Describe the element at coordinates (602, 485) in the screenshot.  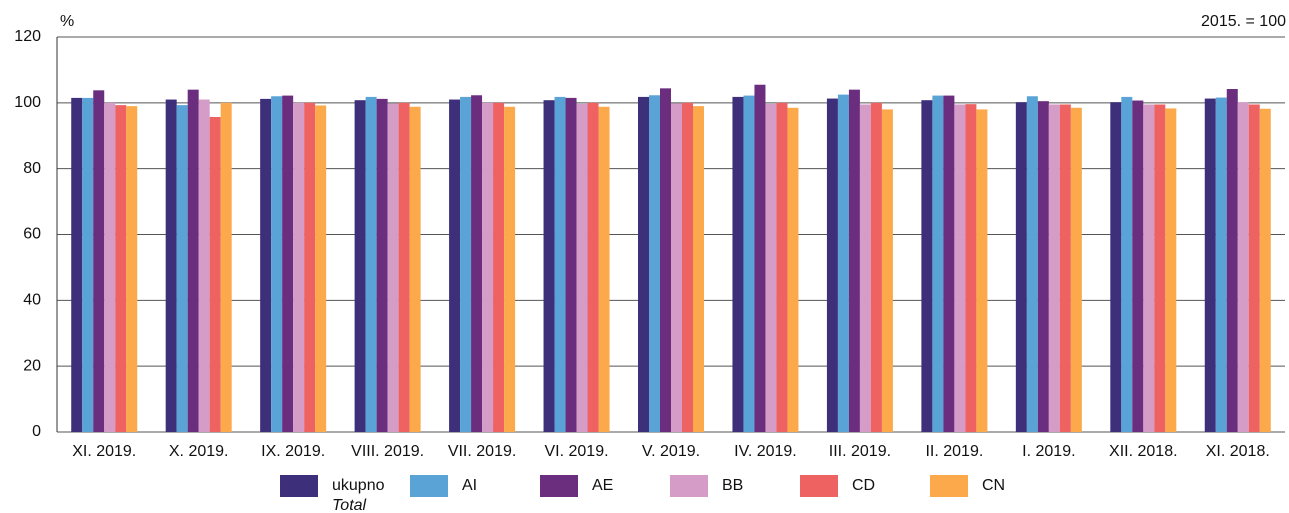
I see `legend-label: AE` at that location.